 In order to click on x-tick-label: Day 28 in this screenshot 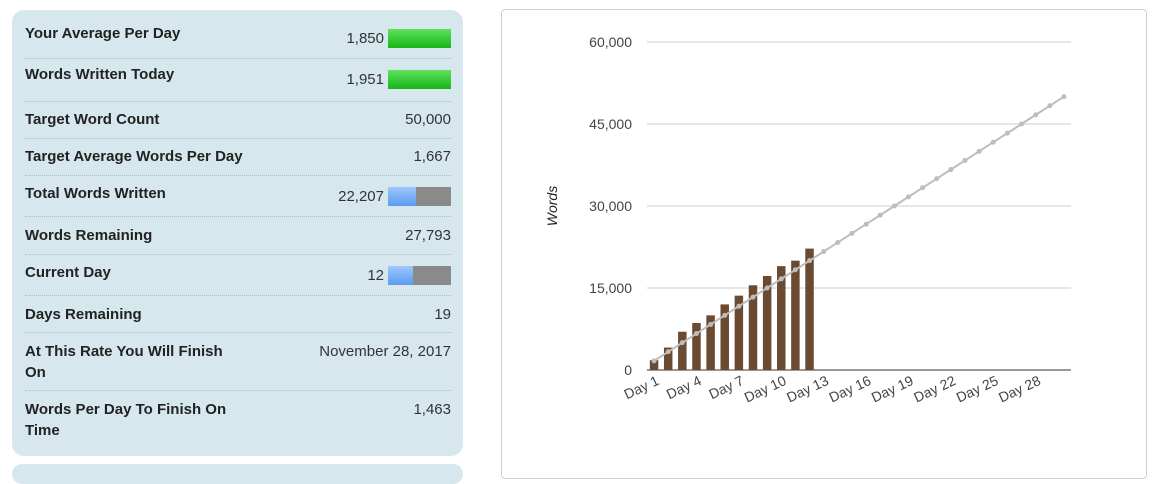, I will do `click(1019, 388)`.